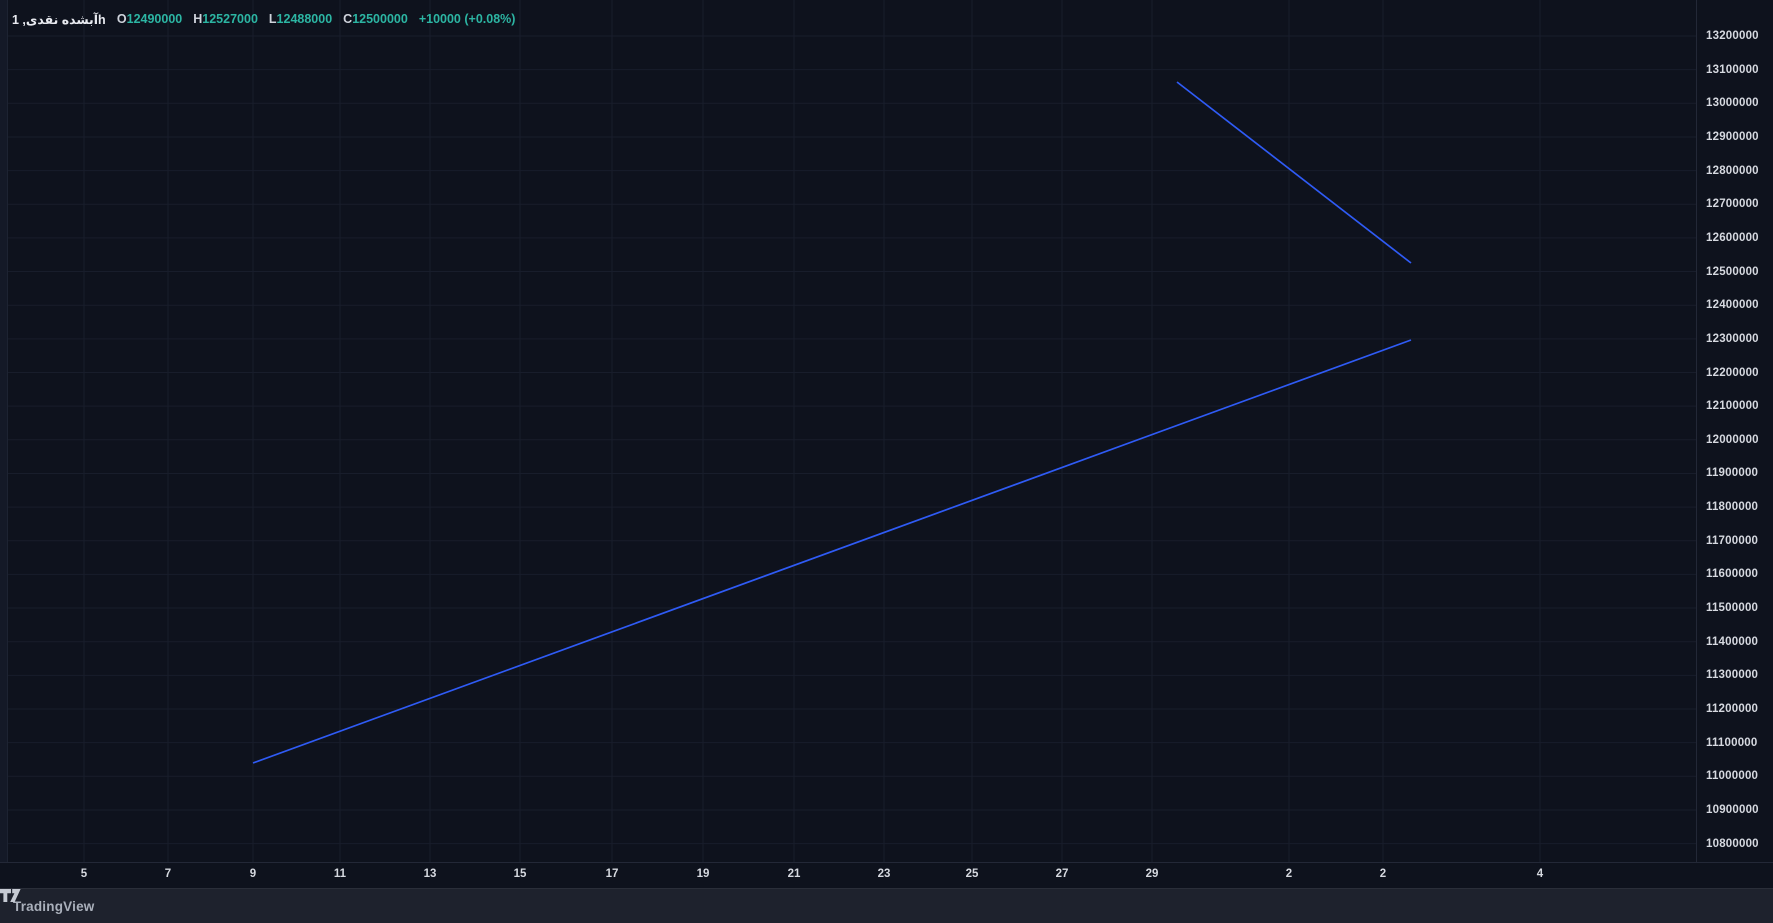  I want to click on price-axis-label: 11800000, so click(1732, 507).